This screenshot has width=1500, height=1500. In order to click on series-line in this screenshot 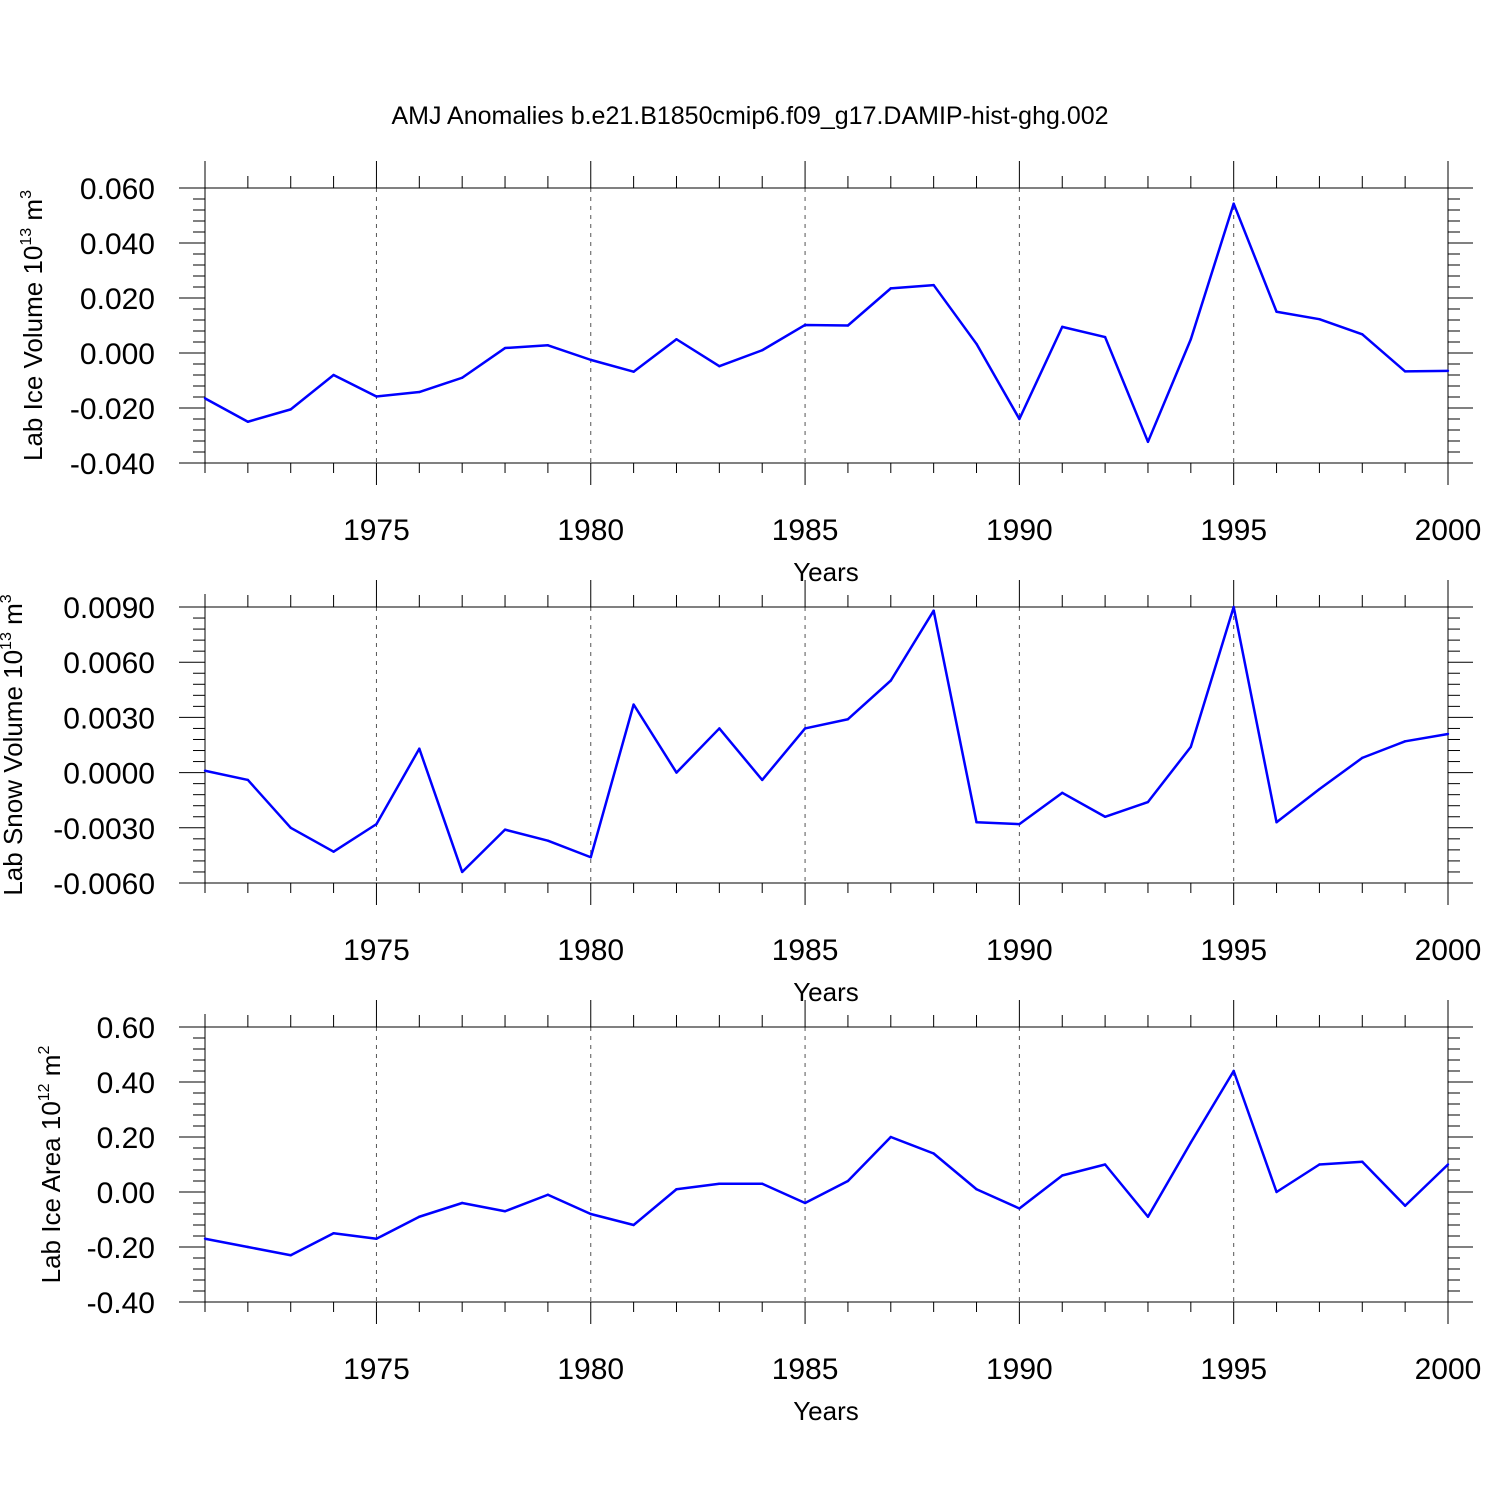, I will do `click(826, 1163)`.